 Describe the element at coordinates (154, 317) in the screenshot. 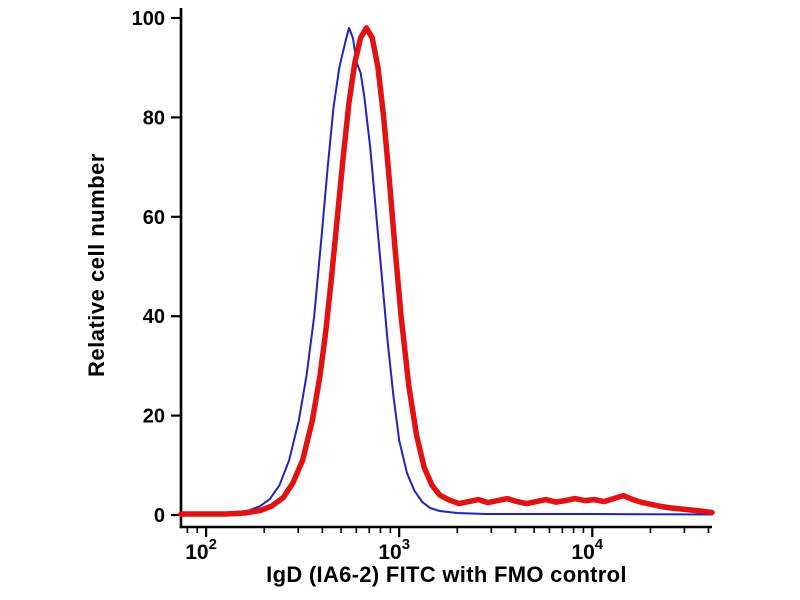

I see `y-tick-label: 40` at that location.